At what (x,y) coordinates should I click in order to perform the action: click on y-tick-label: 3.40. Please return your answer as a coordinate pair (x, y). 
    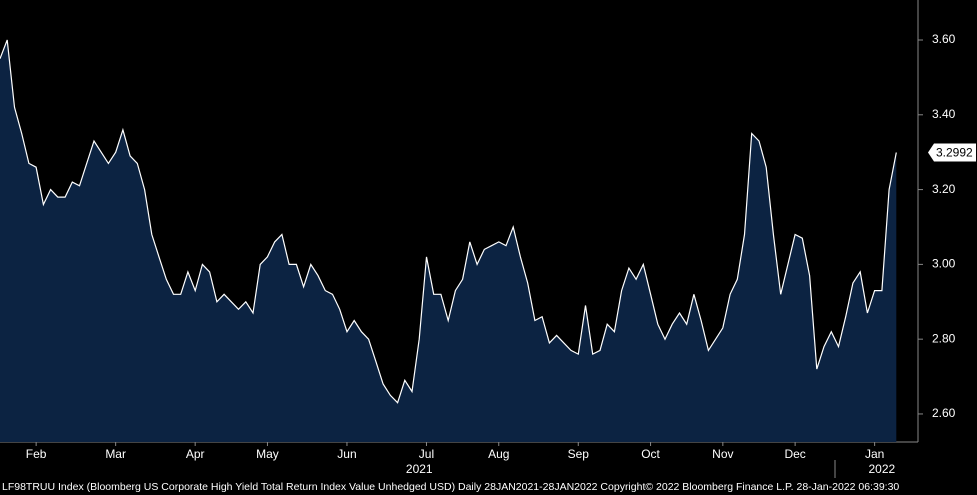
    Looking at the image, I should click on (944, 114).